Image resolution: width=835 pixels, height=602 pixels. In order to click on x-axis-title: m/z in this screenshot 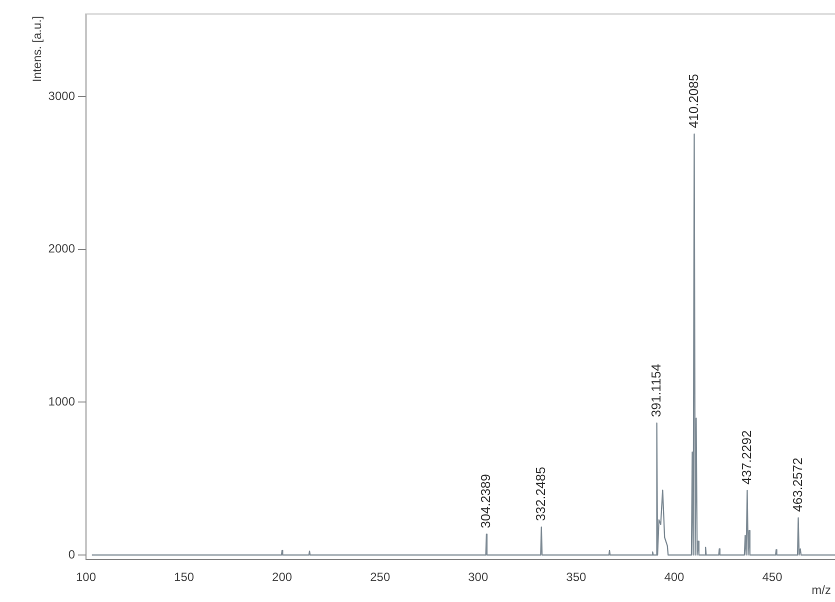, I will do `click(821, 590)`.